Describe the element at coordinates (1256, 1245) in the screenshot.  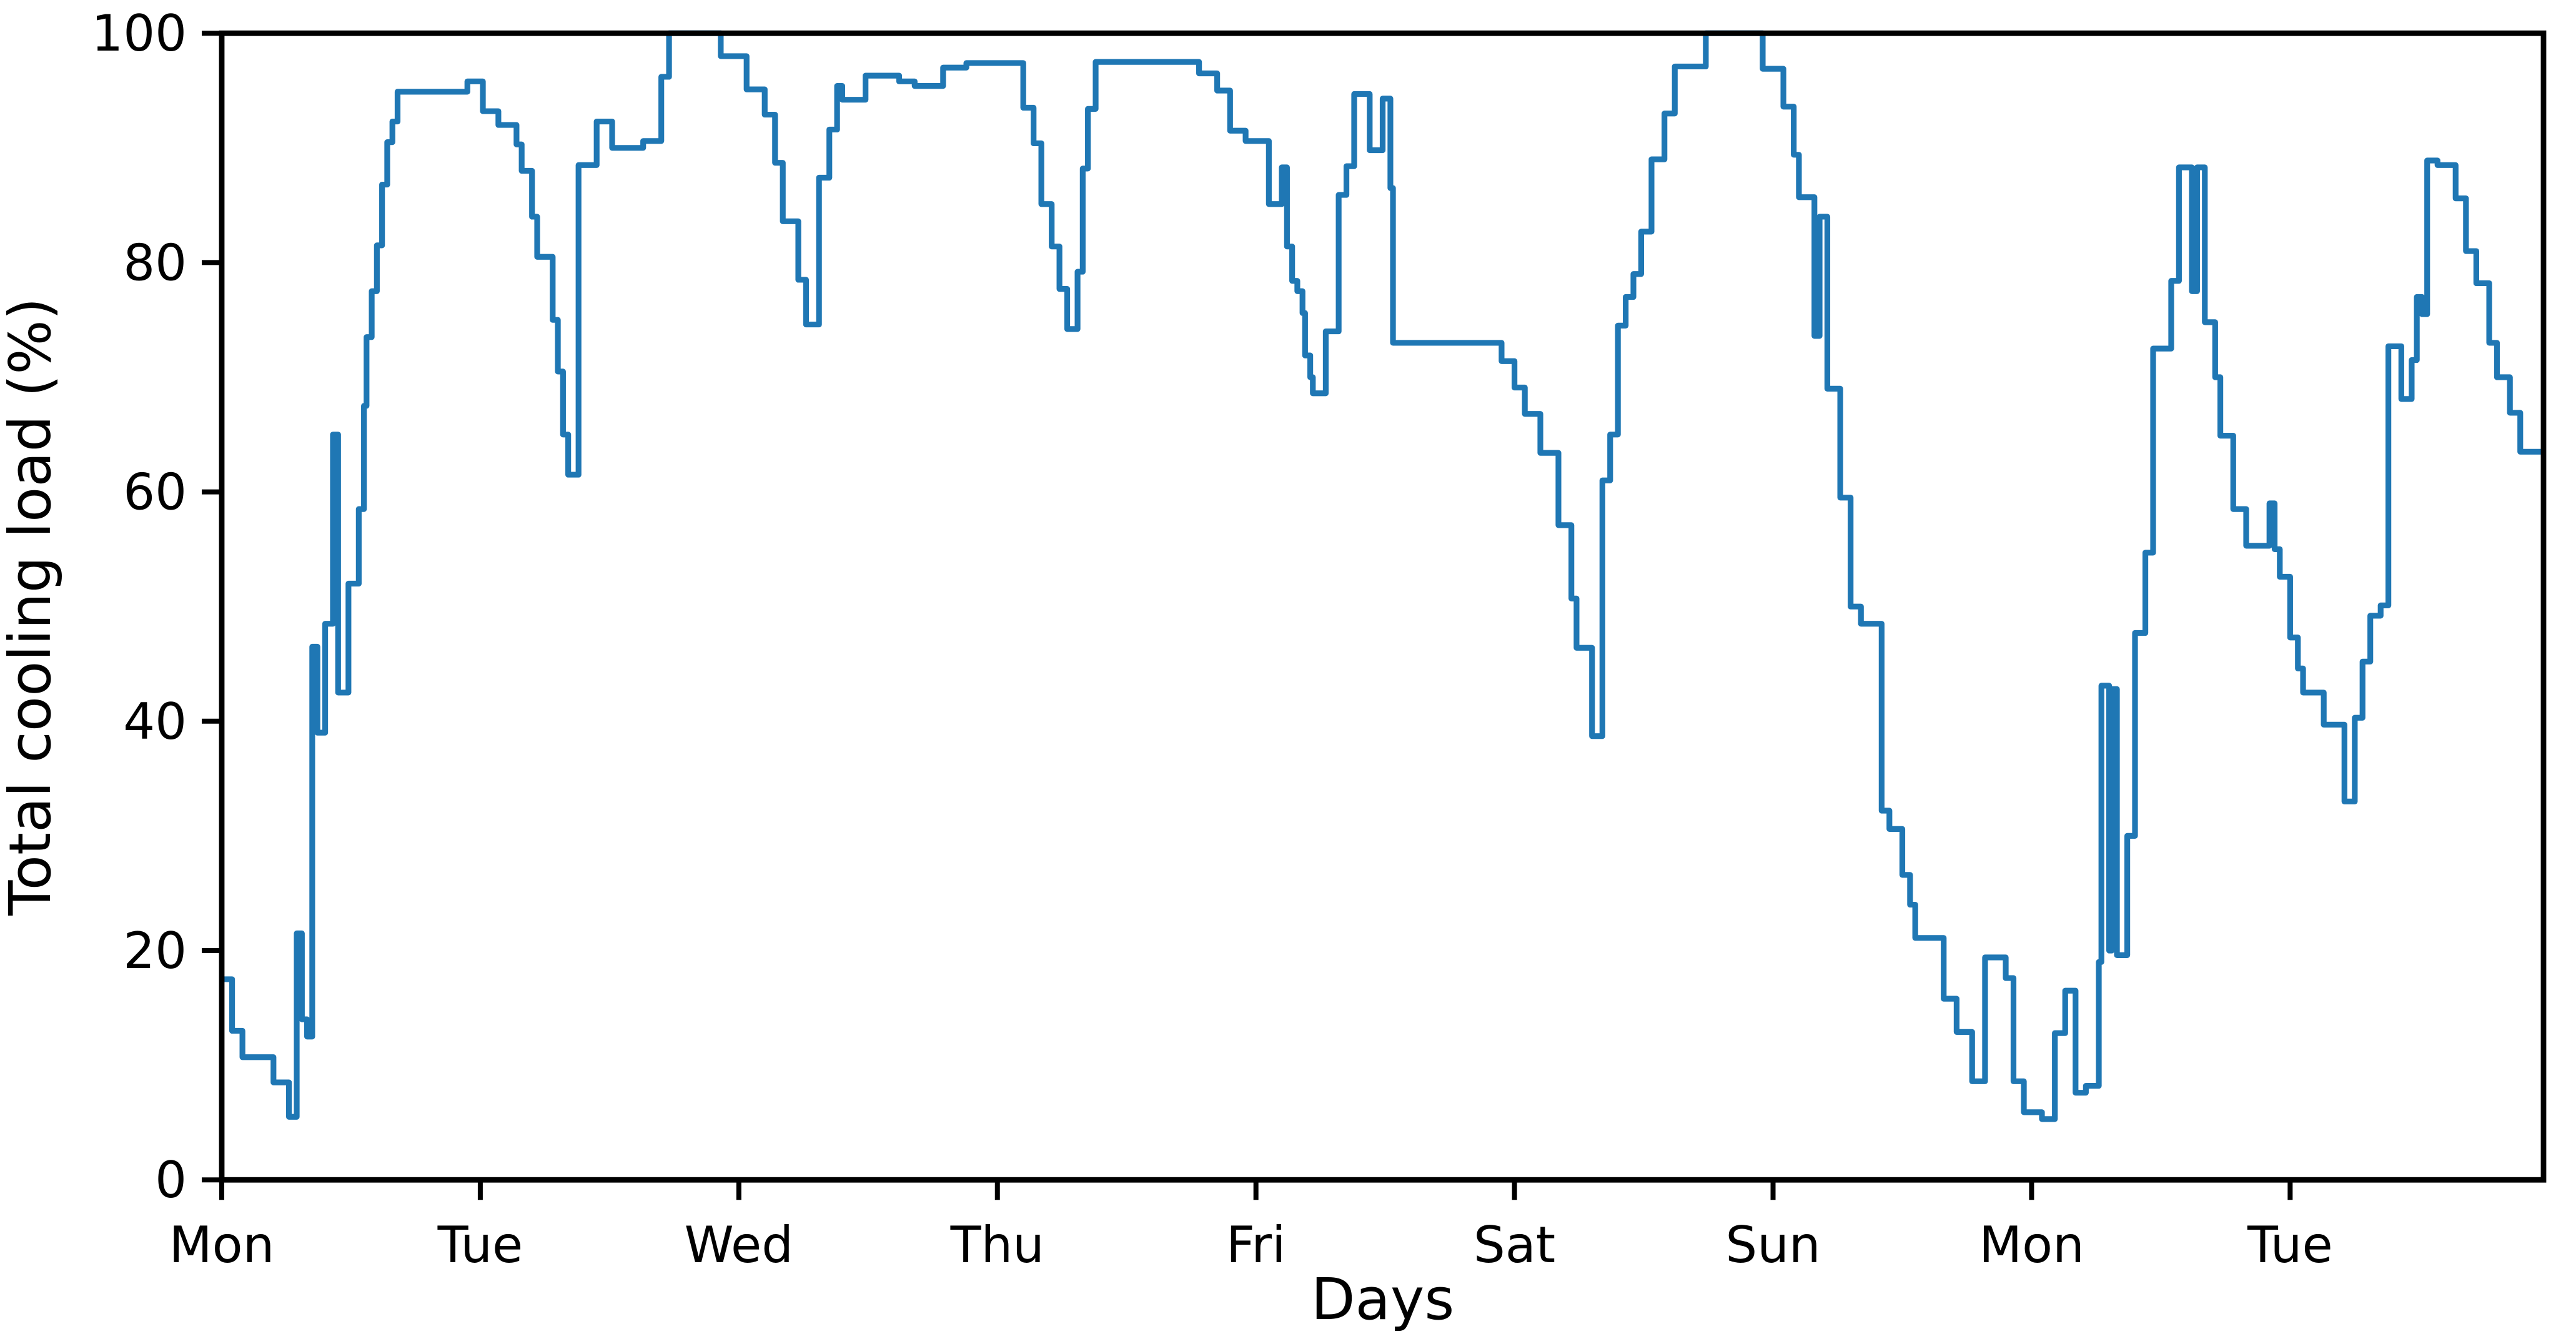
I see `x-tick-label: Fri` at that location.